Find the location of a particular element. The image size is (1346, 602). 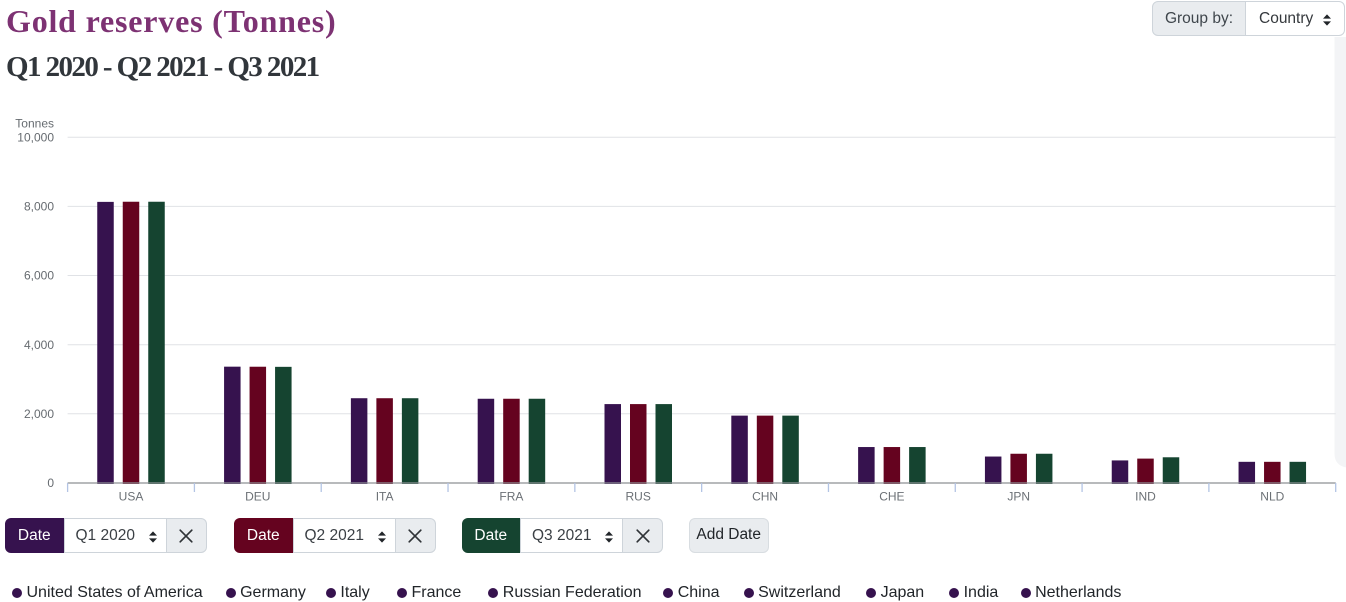

svg-text: JPN is located at coordinates (1018, 497).